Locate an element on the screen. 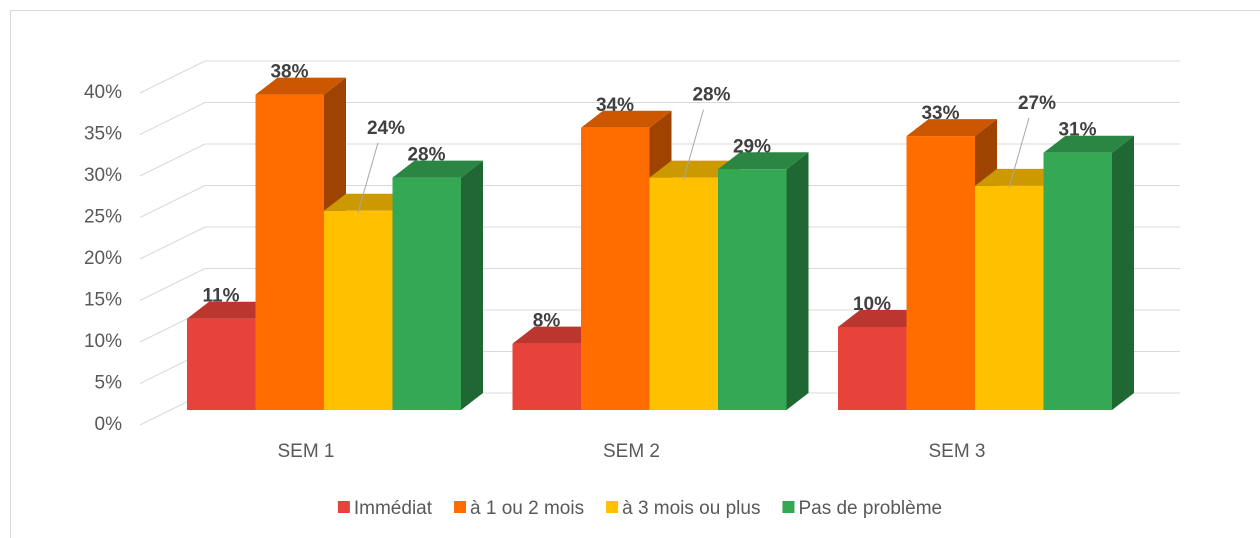 The width and height of the screenshot is (1260, 538). legend-label: Pas de problème is located at coordinates (870, 508).